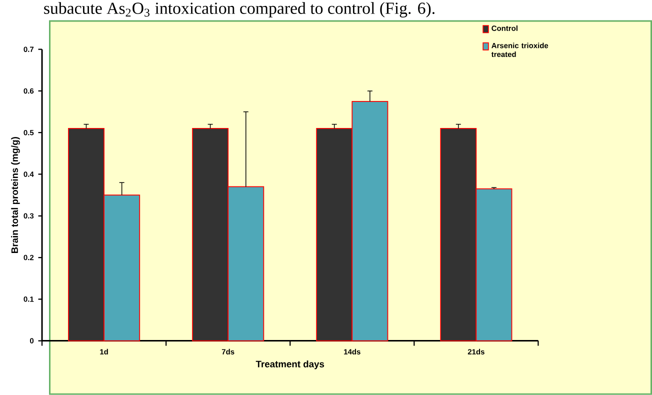 This screenshot has height=395, width=652. Describe the element at coordinates (290, 365) in the screenshot. I see `x-axis-title: Treatment days` at that location.